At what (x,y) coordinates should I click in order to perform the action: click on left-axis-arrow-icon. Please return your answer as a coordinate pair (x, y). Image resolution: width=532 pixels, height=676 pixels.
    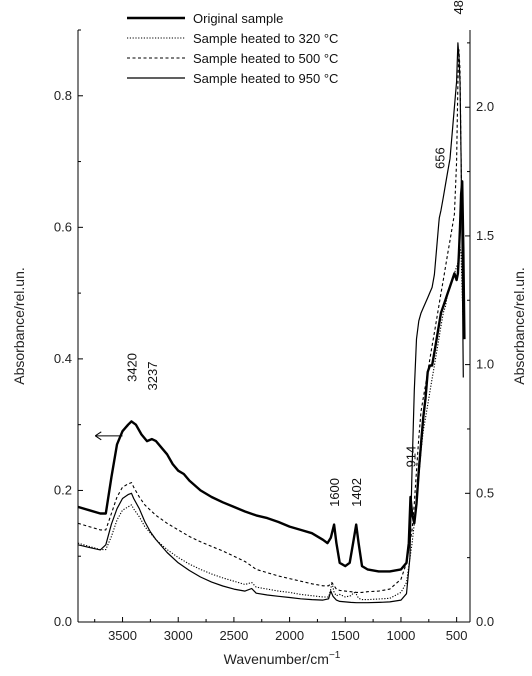
    Looking at the image, I should click on (108, 436).